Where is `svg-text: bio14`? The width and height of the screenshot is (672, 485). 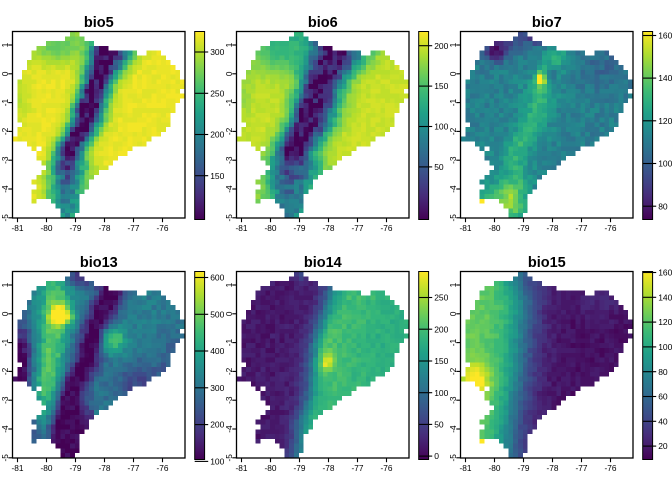 svg-text: bio14 is located at coordinates (323, 263).